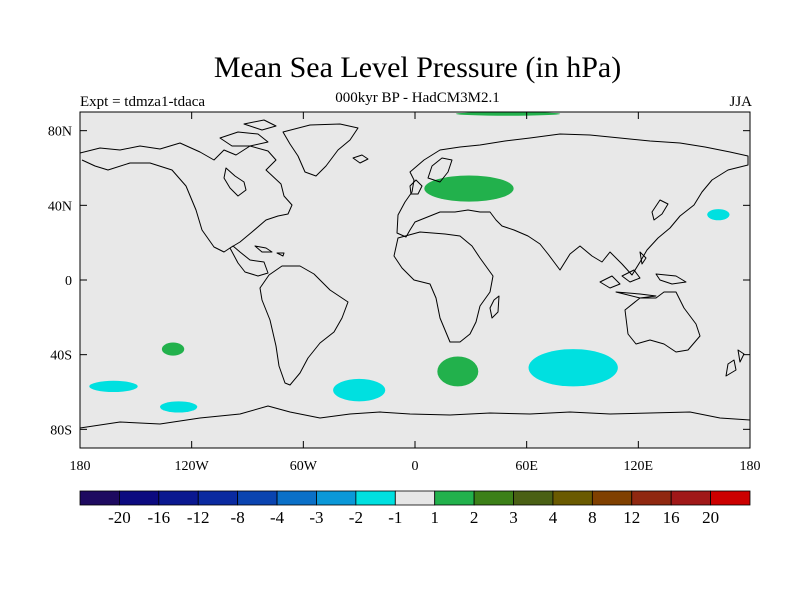  I want to click on lon-tick-label: 60E, so click(526, 466).